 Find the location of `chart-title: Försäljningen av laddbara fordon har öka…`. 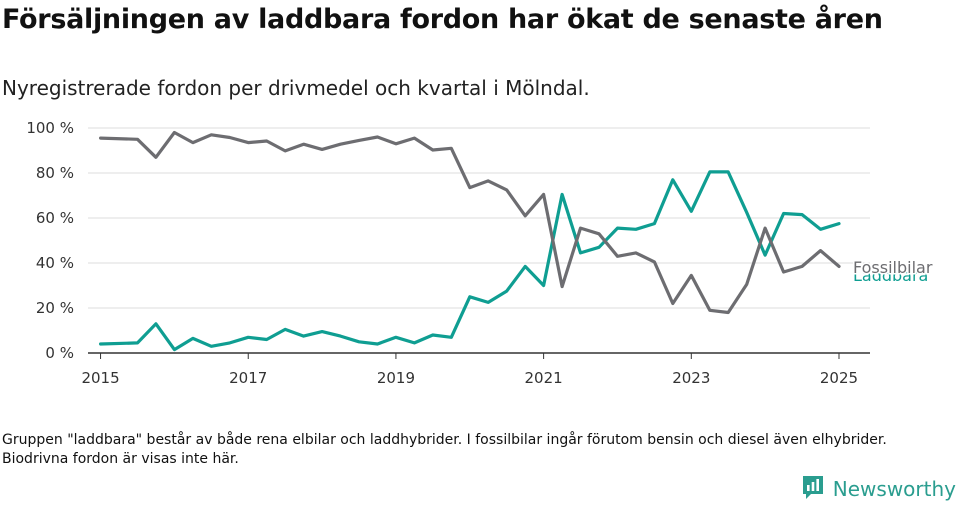

chart-title: Försäljningen av laddbara fordon har öka… is located at coordinates (442, 19).